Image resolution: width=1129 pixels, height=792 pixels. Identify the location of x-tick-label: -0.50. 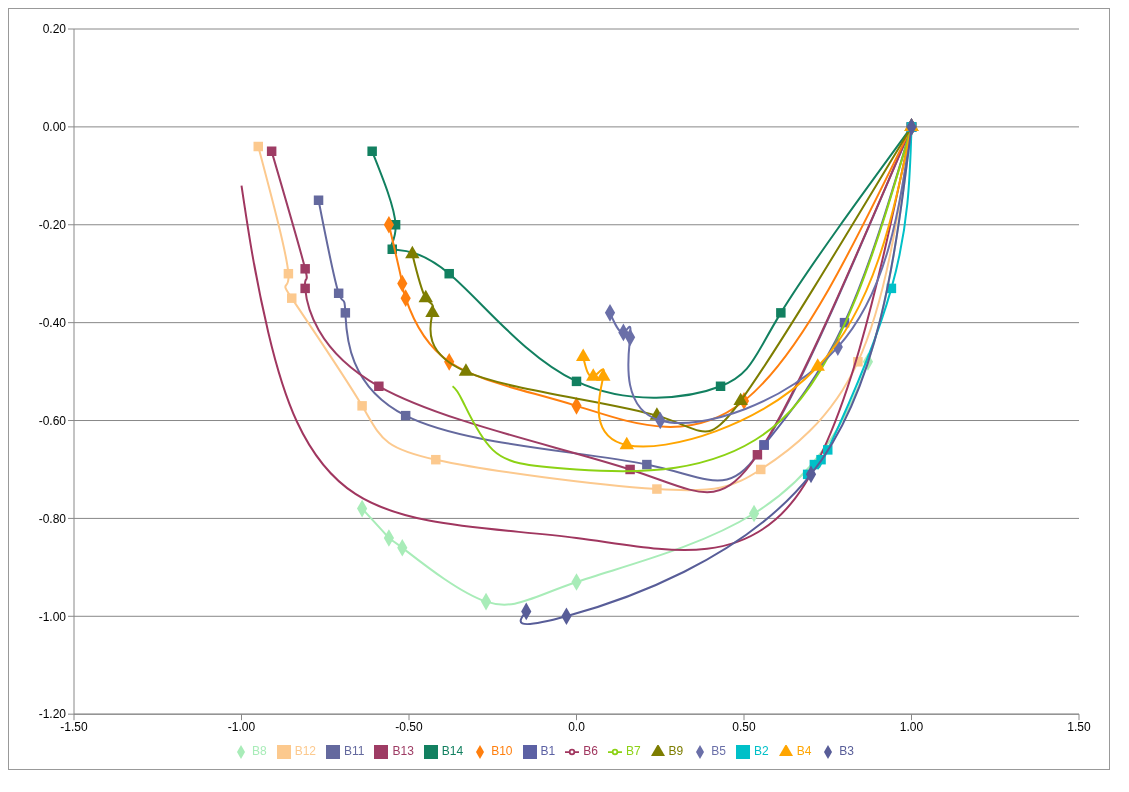
(409, 726).